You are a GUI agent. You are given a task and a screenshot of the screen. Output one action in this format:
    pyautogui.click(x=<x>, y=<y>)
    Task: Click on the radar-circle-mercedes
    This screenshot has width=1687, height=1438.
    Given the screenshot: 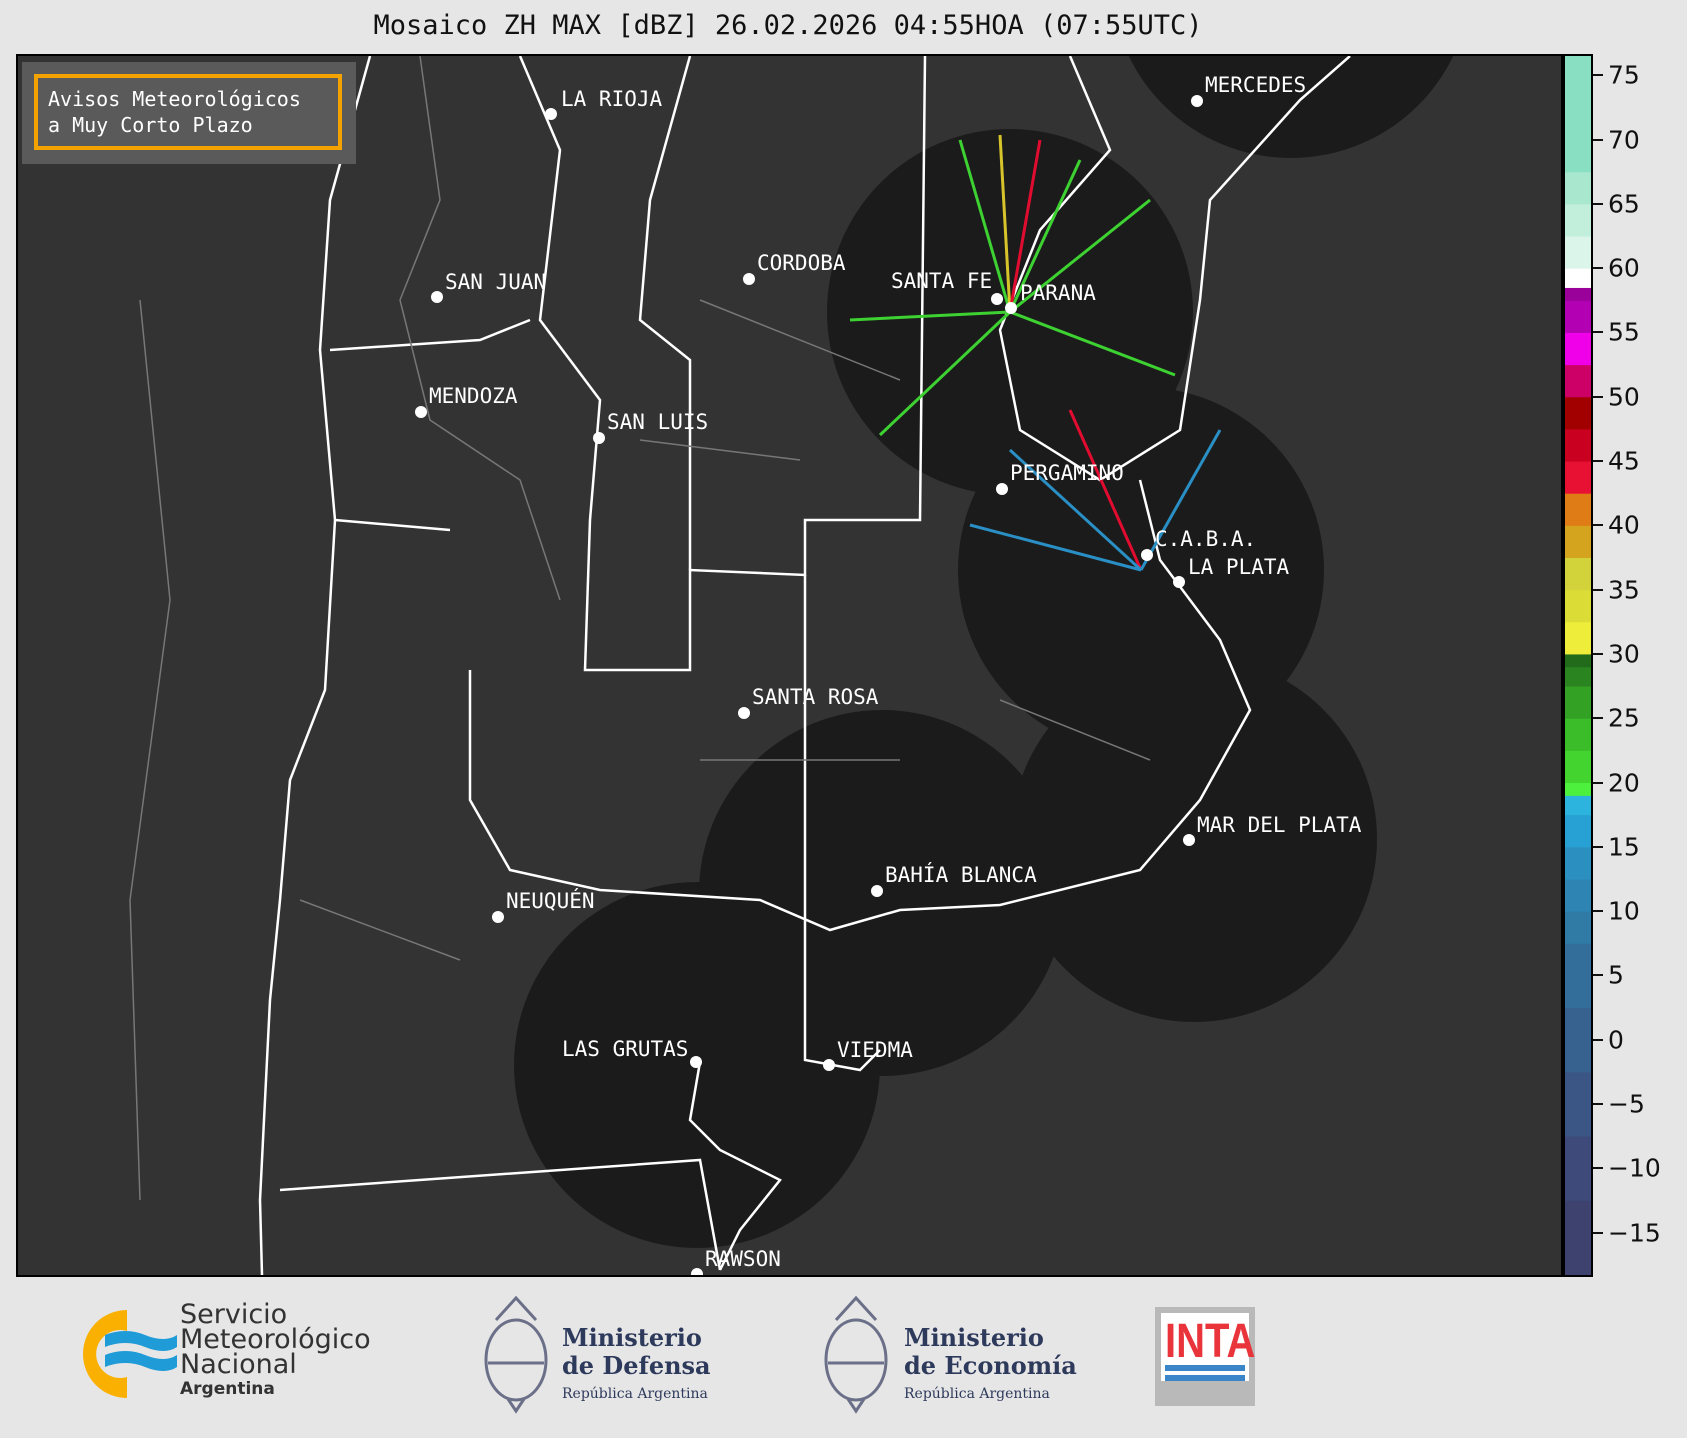 What is the action you would take?
    pyautogui.click(x=1291, y=79)
    